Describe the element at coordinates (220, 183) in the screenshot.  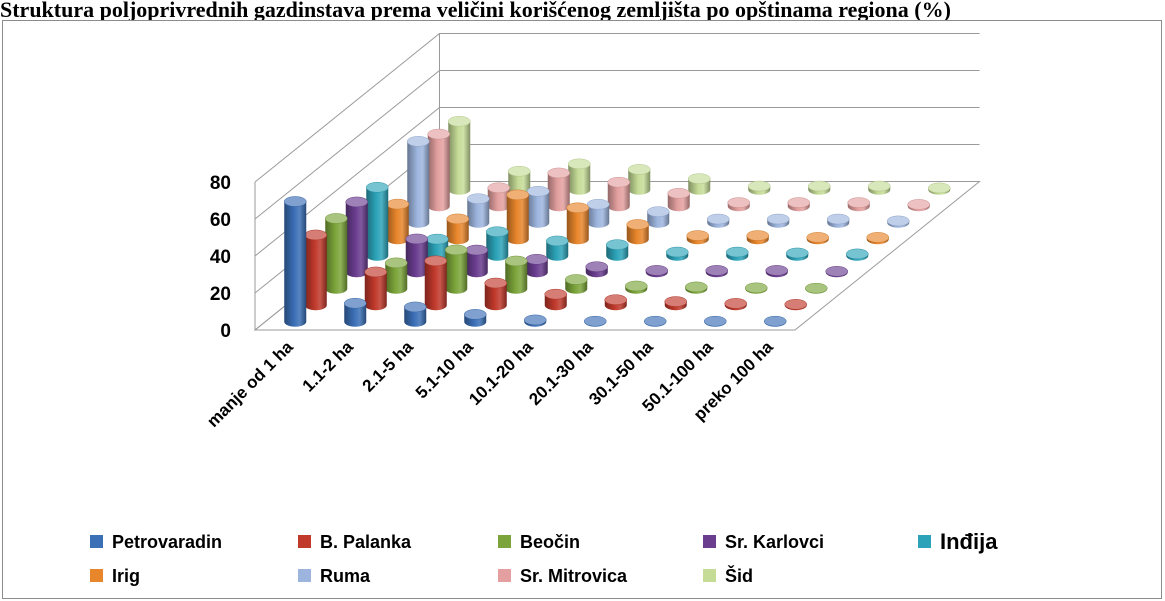
I see `y-tick-label: 80` at that location.